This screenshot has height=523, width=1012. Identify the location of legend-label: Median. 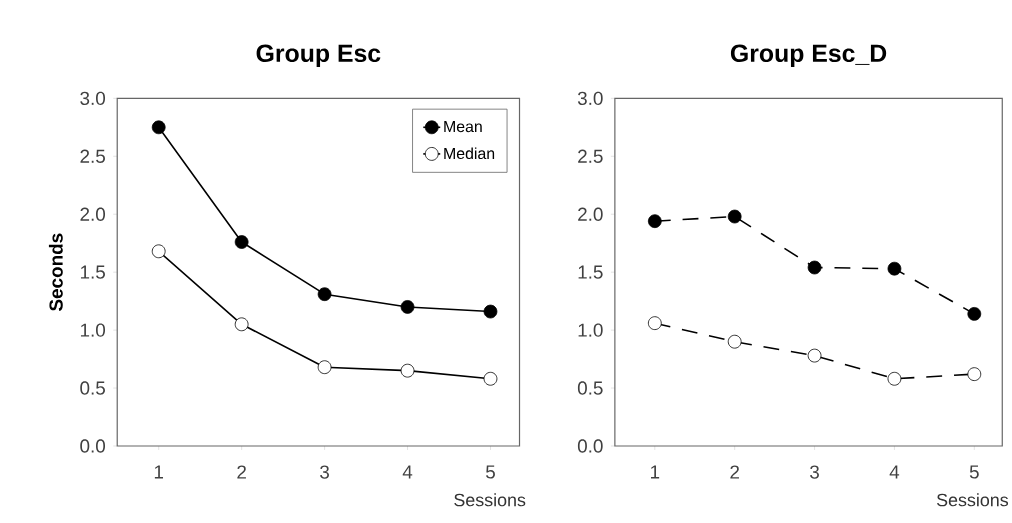
(469, 153).